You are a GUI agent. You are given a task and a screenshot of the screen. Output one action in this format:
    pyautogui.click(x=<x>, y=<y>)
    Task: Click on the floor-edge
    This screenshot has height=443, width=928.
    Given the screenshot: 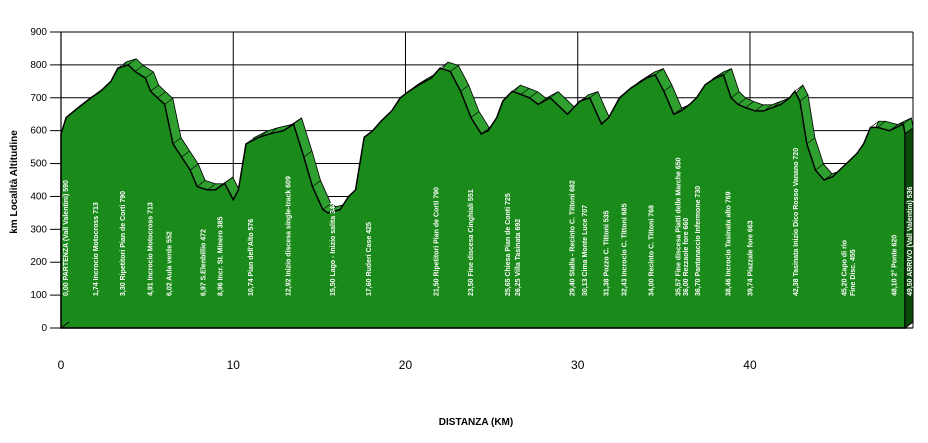 What is the action you would take?
    pyautogui.click(x=65, y=325)
    